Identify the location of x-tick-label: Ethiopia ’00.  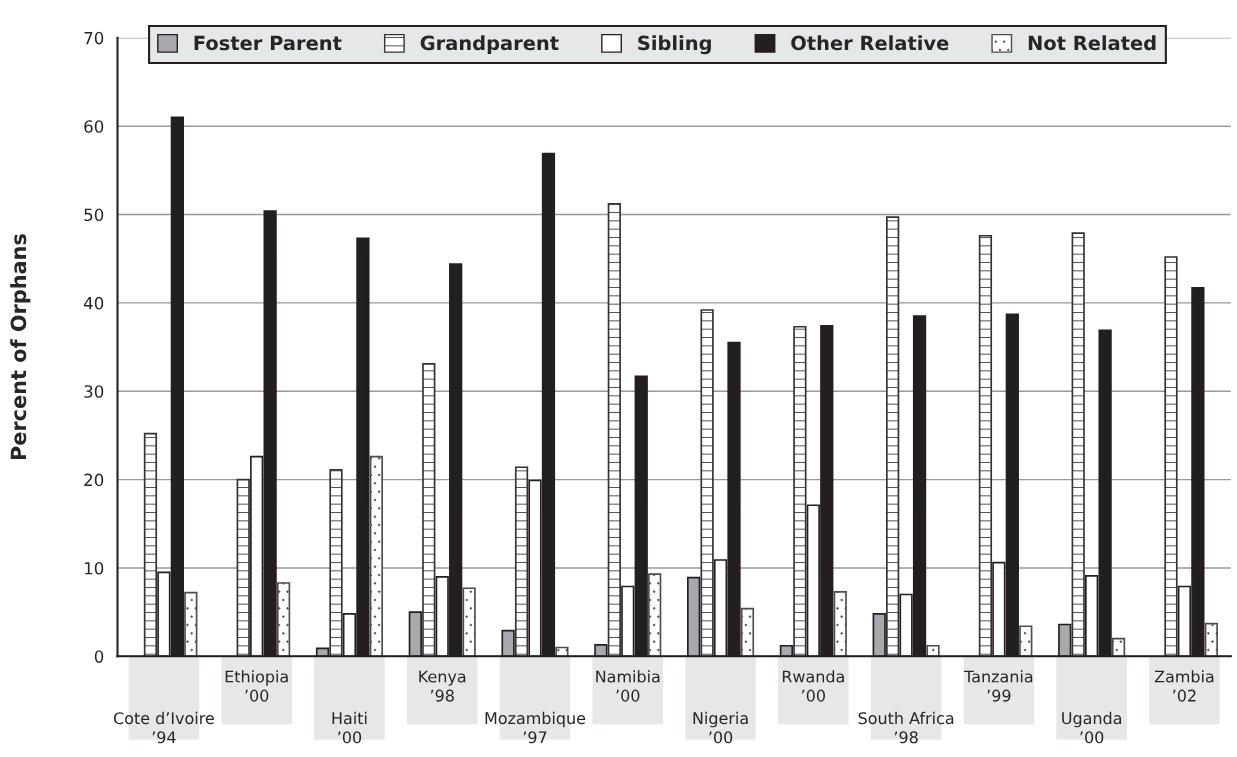
(256, 686).